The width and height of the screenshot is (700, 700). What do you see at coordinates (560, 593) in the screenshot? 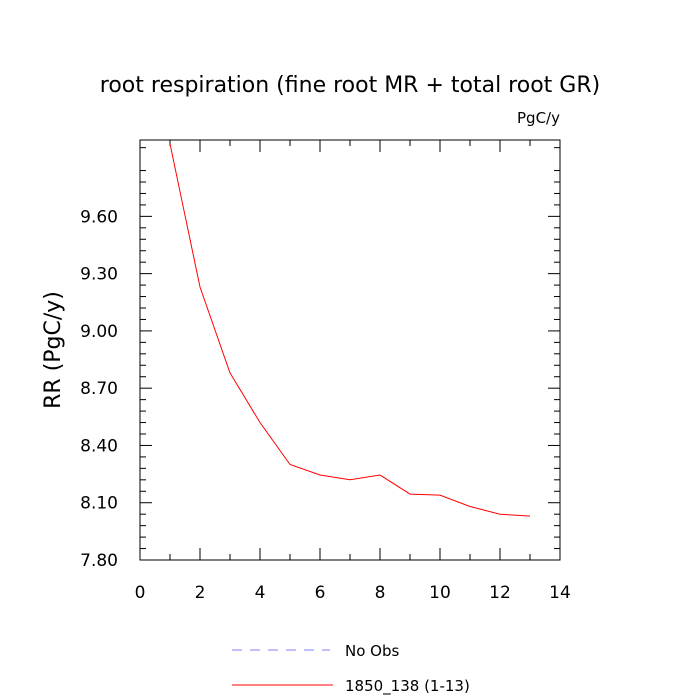
I see `x-tick-label: 14` at bounding box center [560, 593].